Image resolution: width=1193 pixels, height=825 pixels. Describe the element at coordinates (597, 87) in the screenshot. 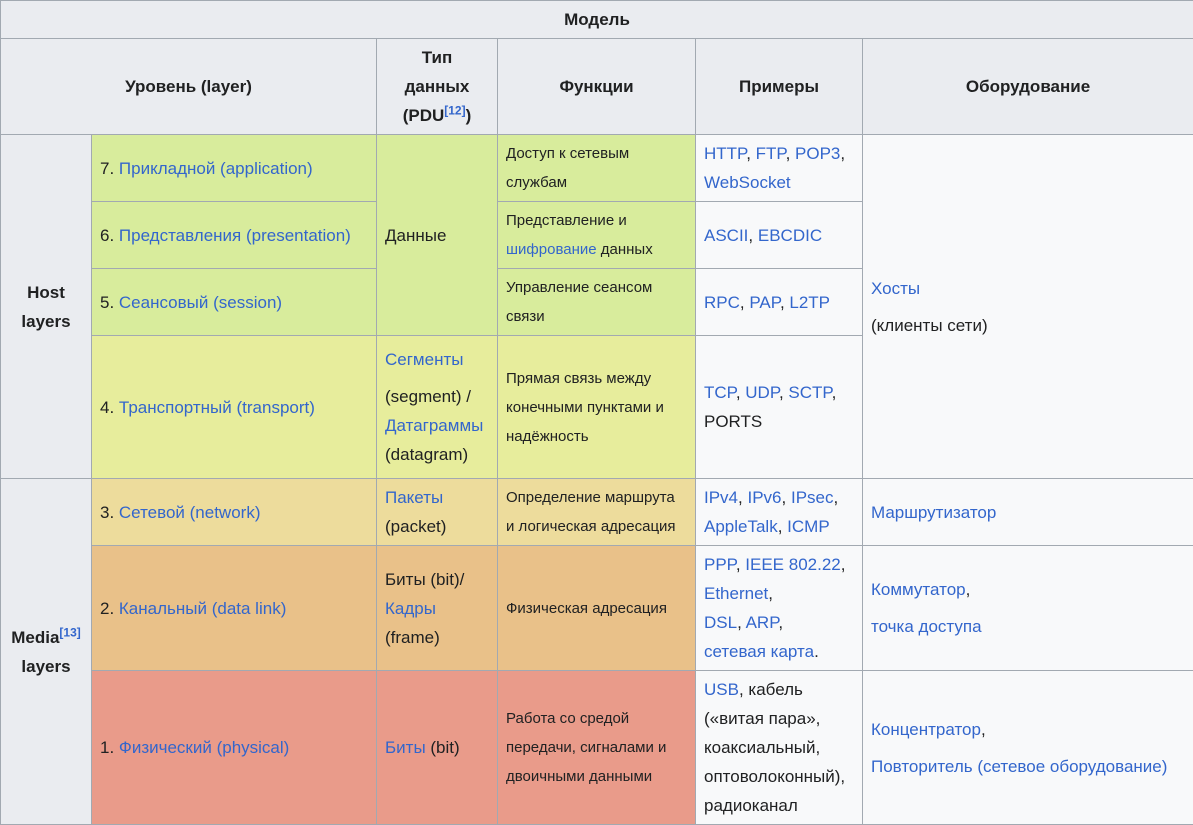

I see `header-functions: Функции` at that location.